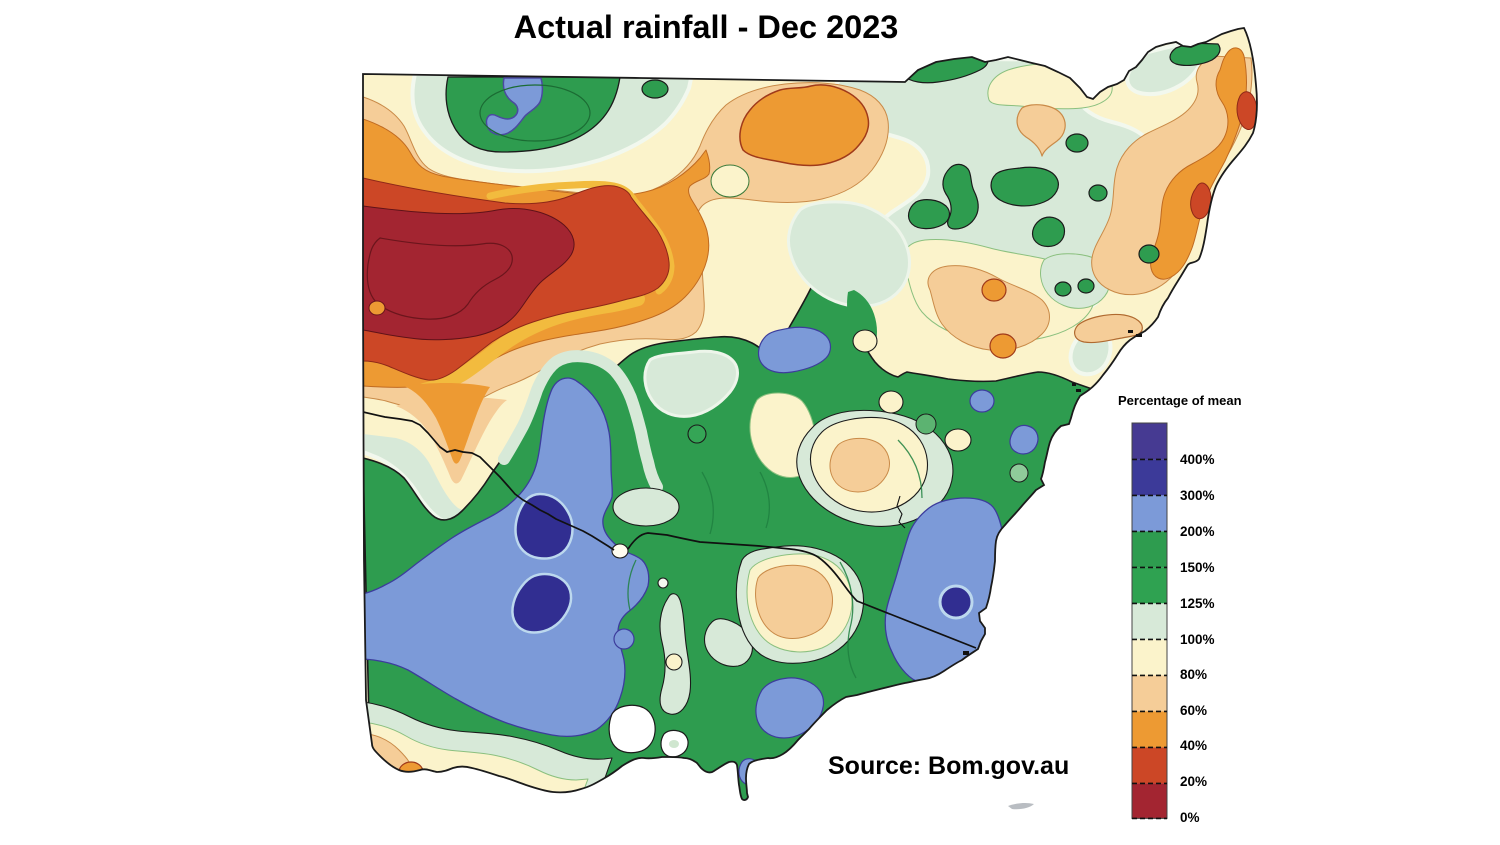  I want to click on svg-text: 60%, so click(1193, 710).